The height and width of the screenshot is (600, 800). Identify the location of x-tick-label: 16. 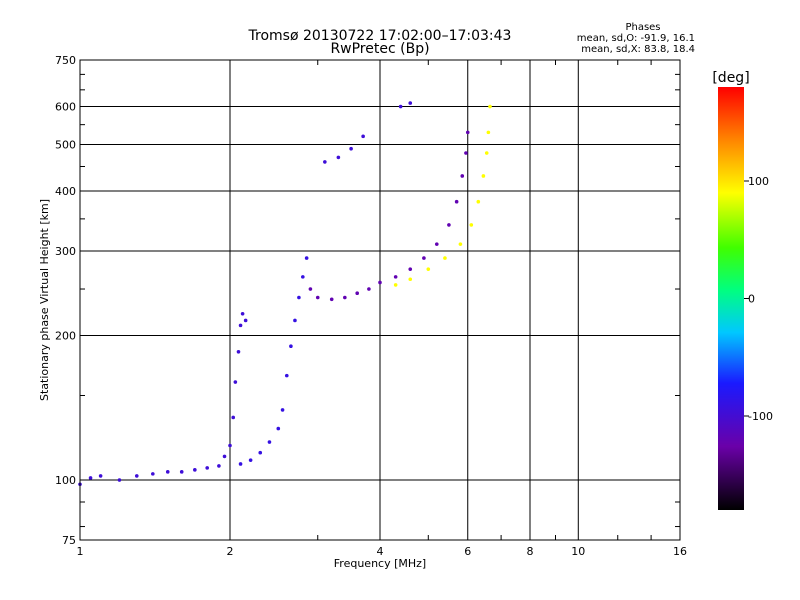
(680, 551).